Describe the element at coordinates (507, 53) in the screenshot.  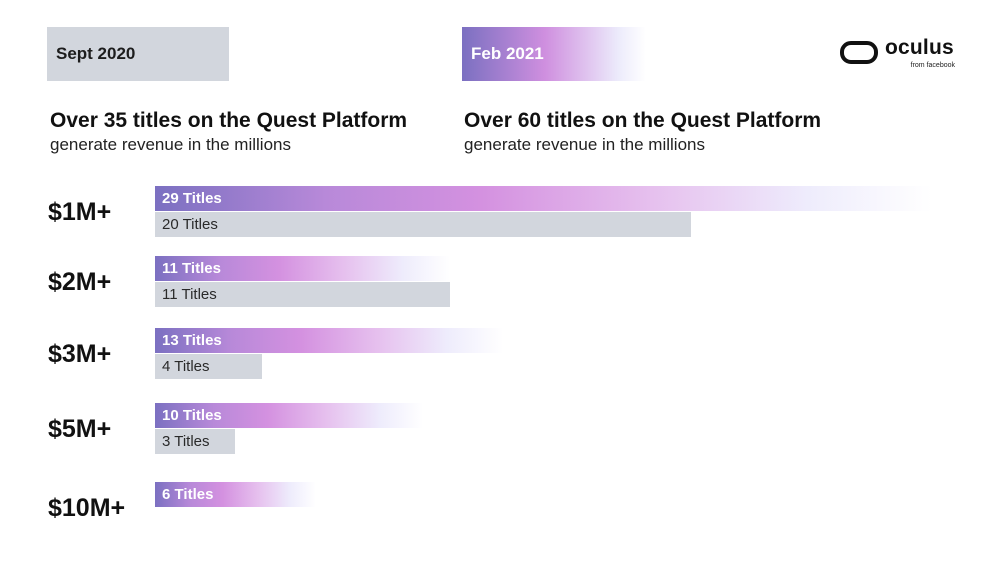
I see `legend-feb-label: Feb 2021` at that location.